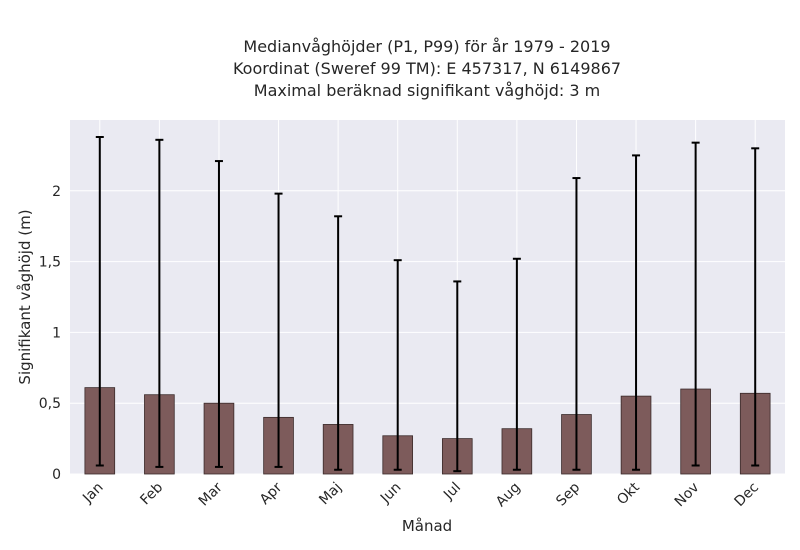  I want to click on y-tick-label: 2, so click(56, 192).